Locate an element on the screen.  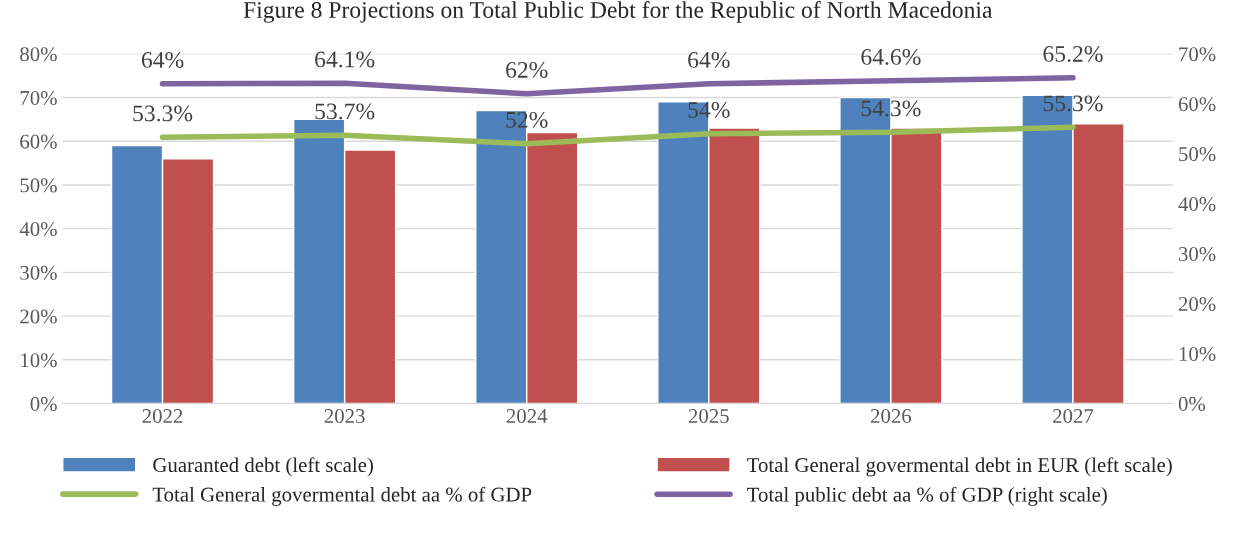
chart-title: Figure 8 Projections on Total Public Debt for the Republic of North Macedonia is located at coordinates (618, 12).